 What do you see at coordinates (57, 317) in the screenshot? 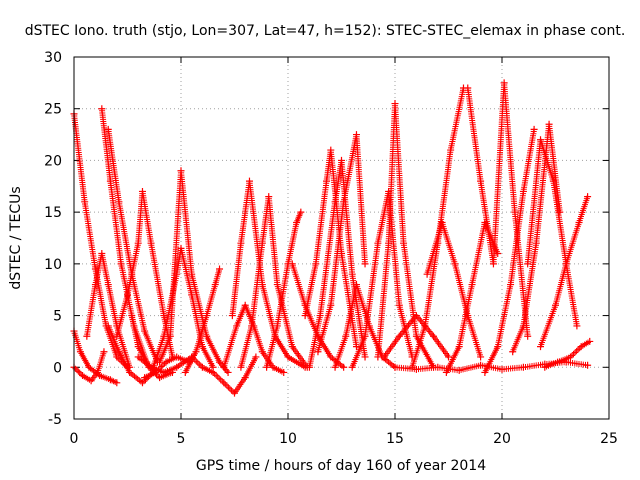
I see `y-tick-label: 5` at bounding box center [57, 317].